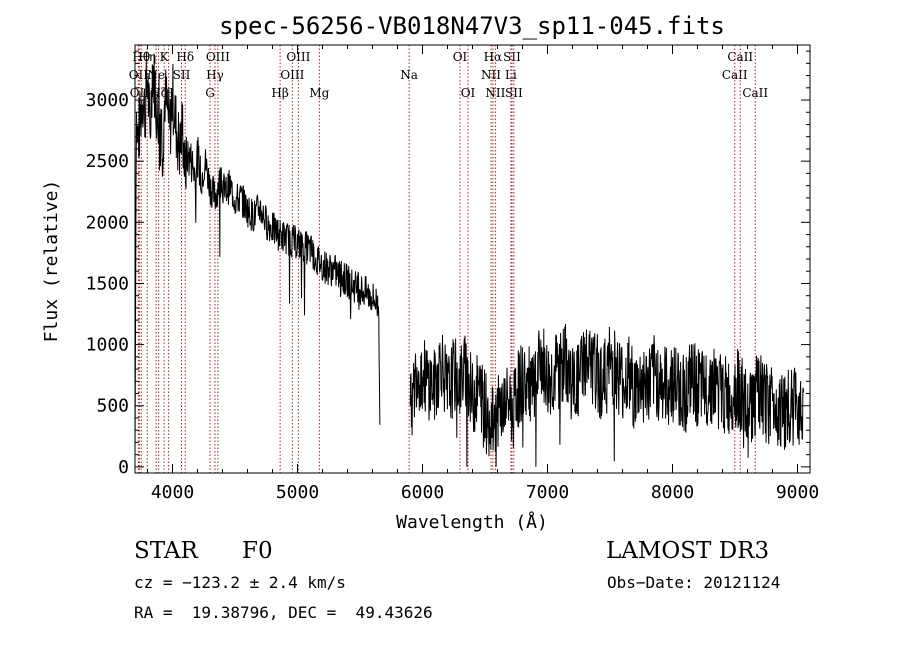 Image resolution: width=900 pixels, height=649 pixels. Describe the element at coordinates (210, 93) in the screenshot. I see `line-marker-label: G` at that location.